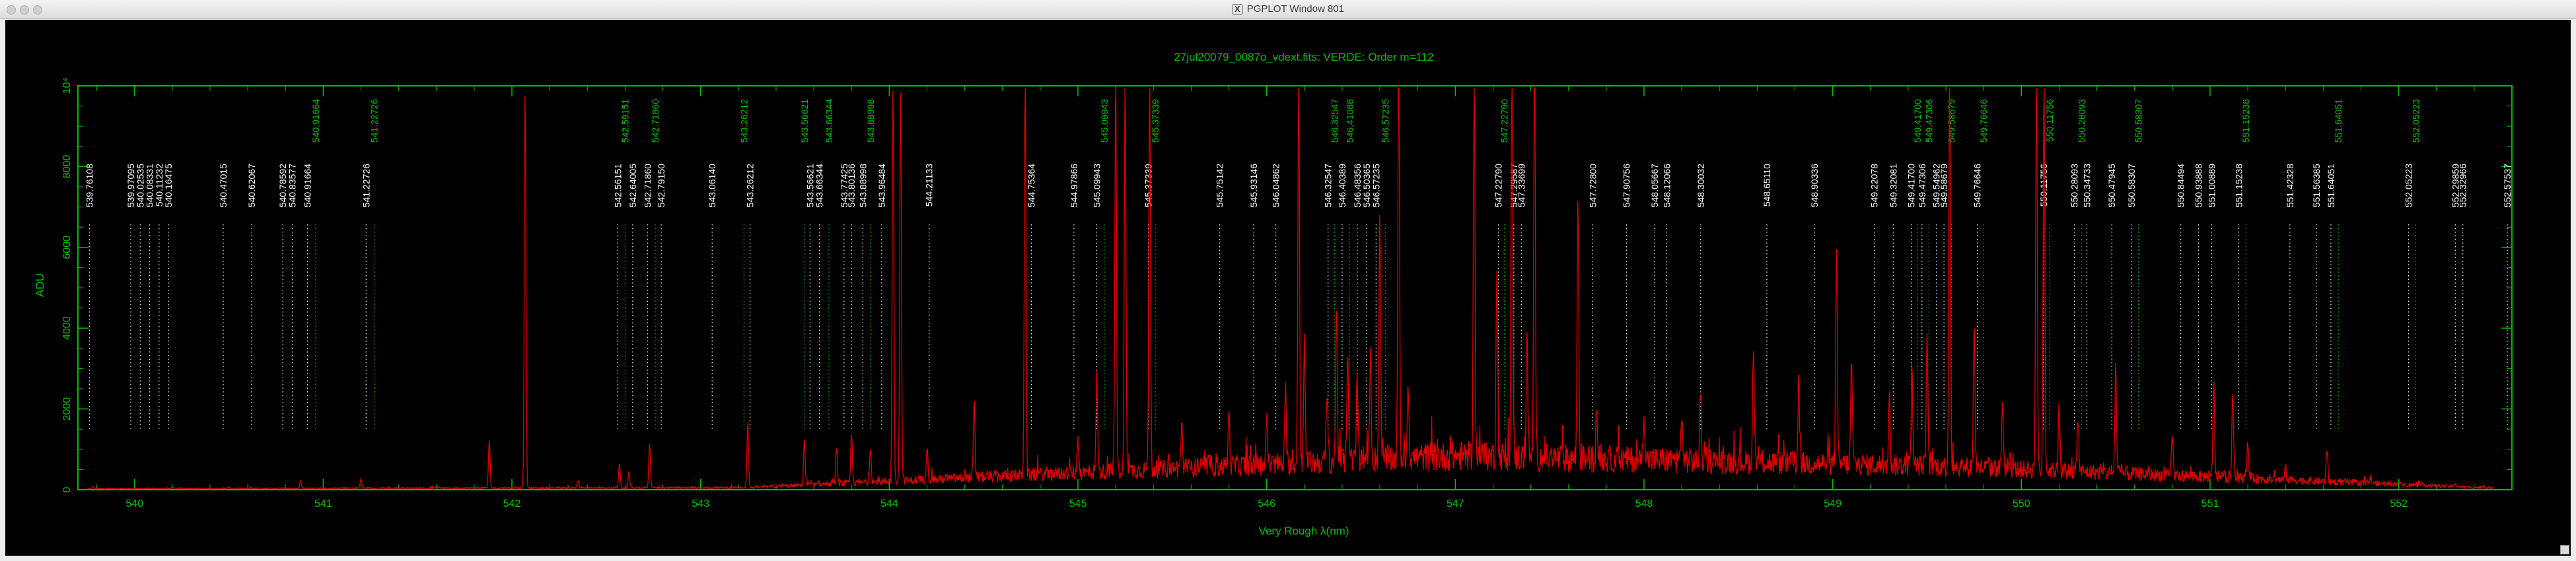 The height and width of the screenshot is (561, 2576). What do you see at coordinates (89, 185) in the screenshot?
I see `line-label: 539.76108` at bounding box center [89, 185].